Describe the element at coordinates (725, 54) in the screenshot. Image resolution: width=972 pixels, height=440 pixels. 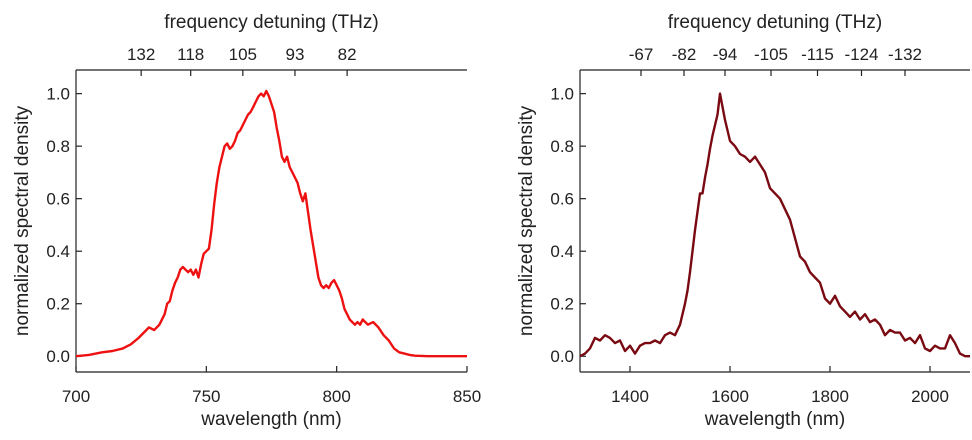
I see `top-tick-label: -94` at that location.